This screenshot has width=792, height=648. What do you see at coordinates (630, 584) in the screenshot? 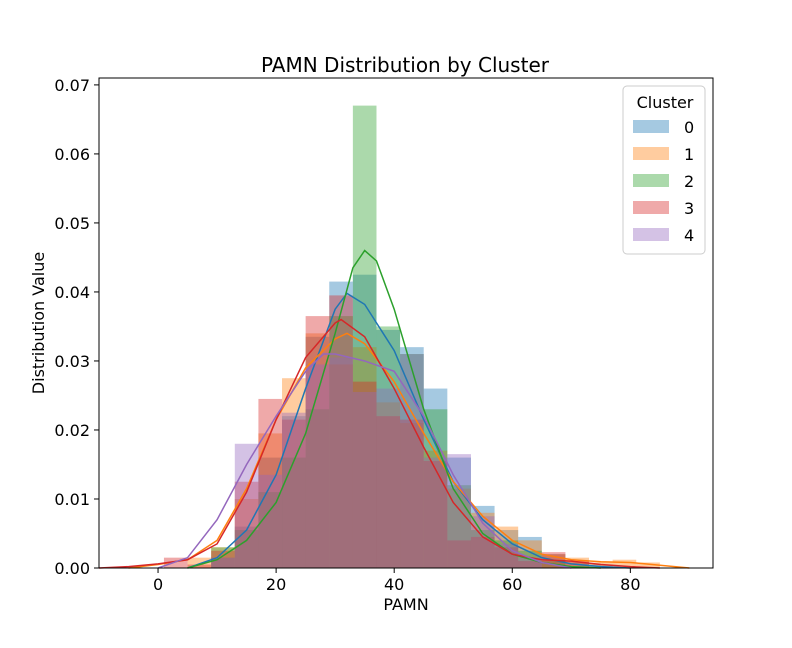
I see `x-tick-label: 80` at bounding box center [630, 584].